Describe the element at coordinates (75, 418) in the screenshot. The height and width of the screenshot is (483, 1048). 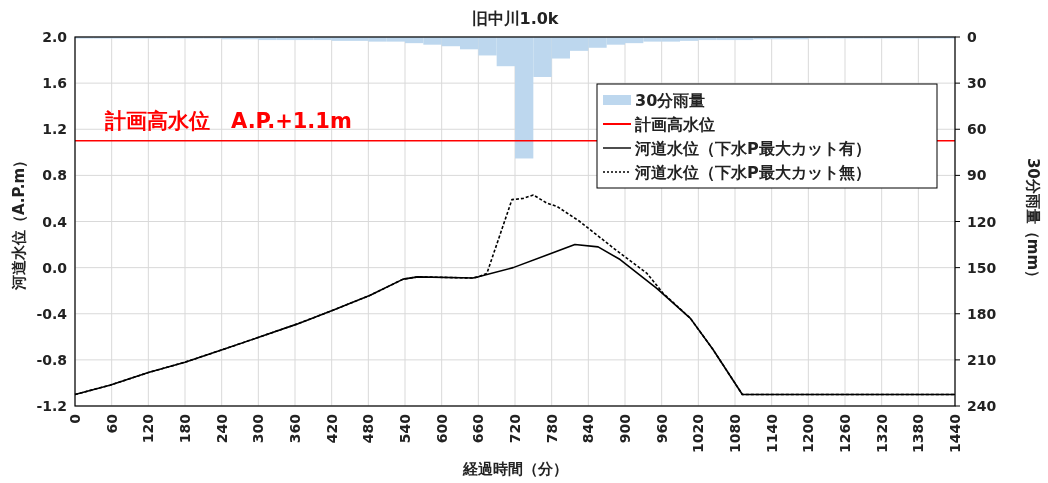
I see `x-tick-label: 0` at that location.